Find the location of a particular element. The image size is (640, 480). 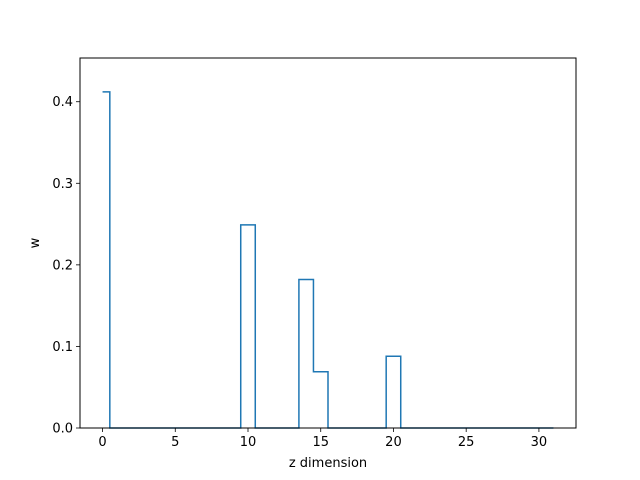

y-tick-label: 0.4 is located at coordinates (62, 102).